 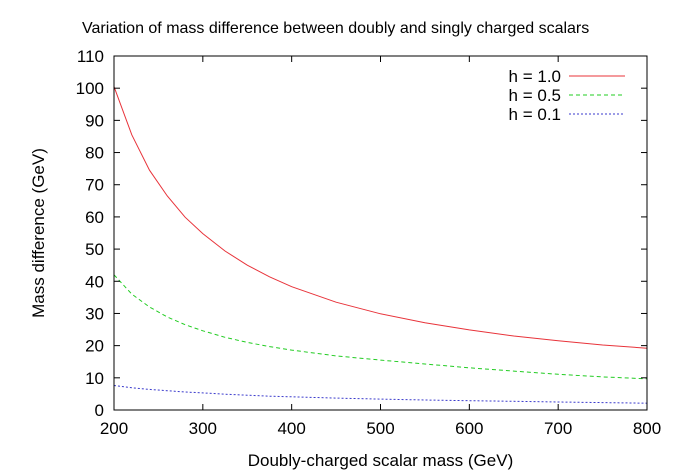 What do you see at coordinates (567, 95) in the screenshot?
I see `legend: h = 1.0h = 0.5h = 0.1` at bounding box center [567, 95].